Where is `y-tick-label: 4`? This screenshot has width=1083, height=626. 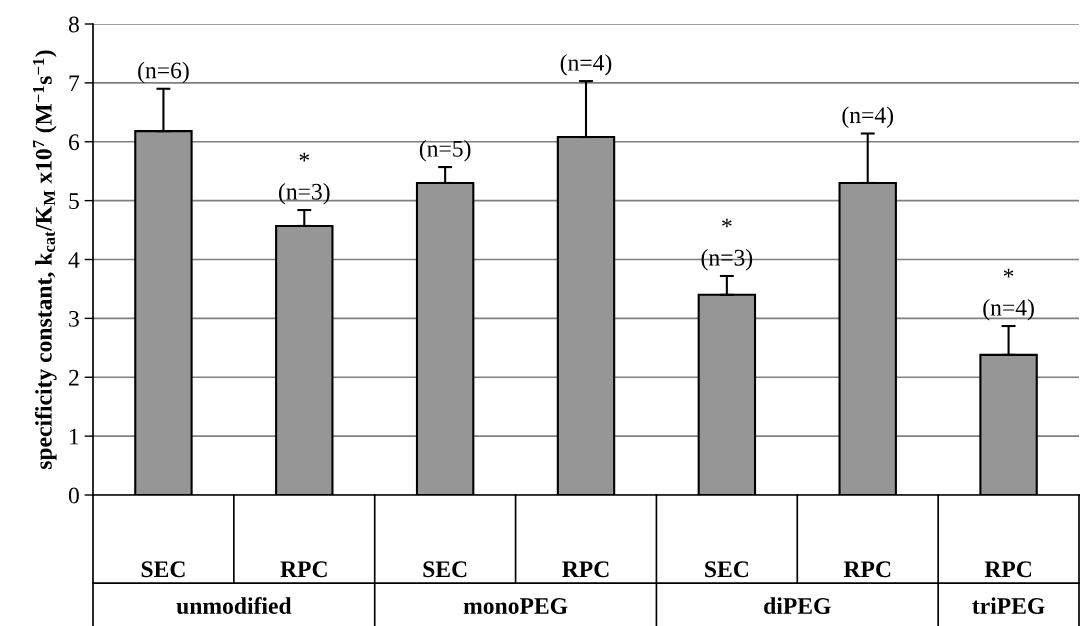 y-tick-label: 4 is located at coordinates (74, 260).